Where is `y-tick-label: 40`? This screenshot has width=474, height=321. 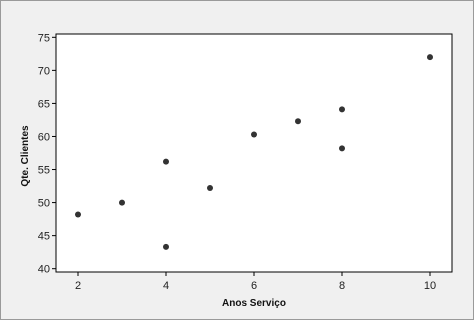
y-tick-label: 40 is located at coordinates (44, 270).